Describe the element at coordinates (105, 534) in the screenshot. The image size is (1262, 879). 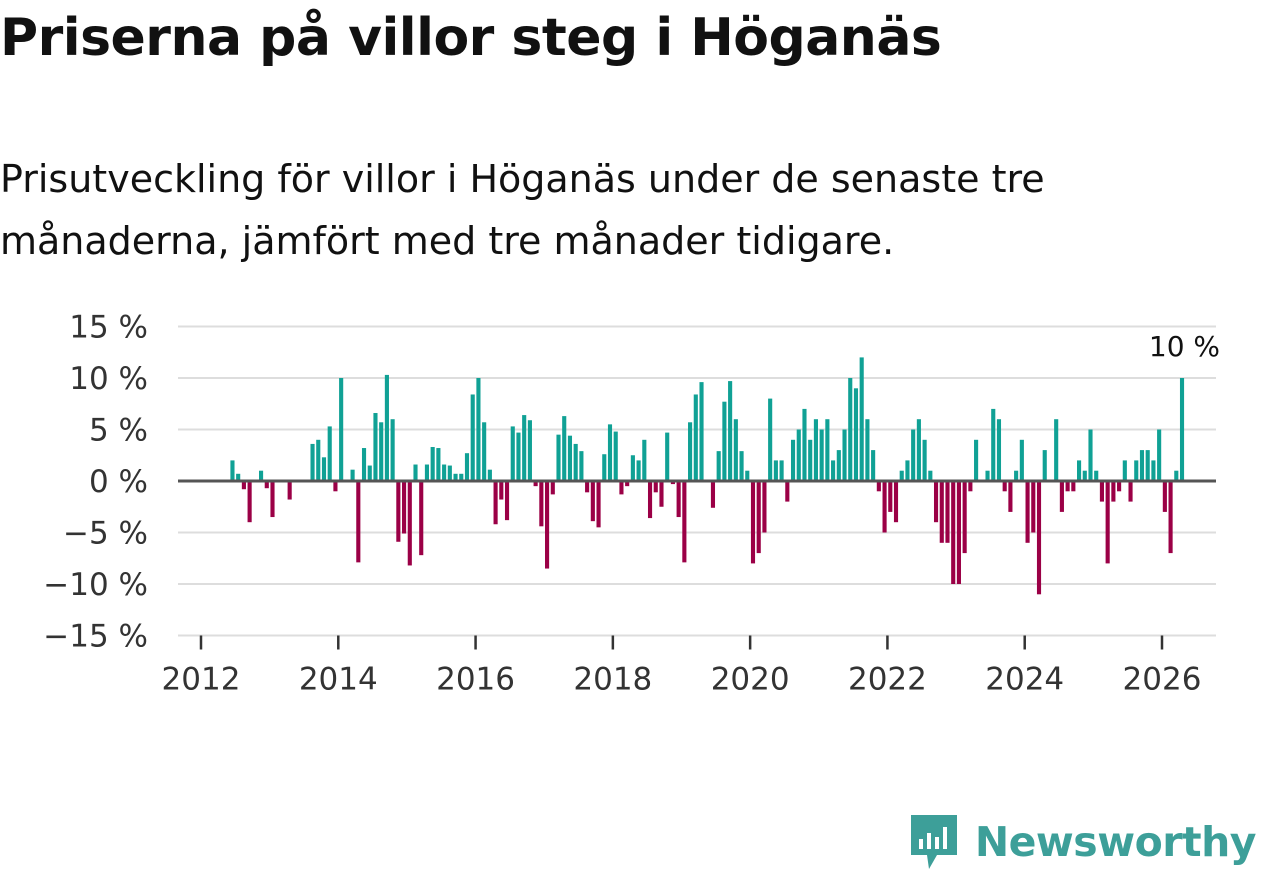
I see `y-tick-label: −5 %` at that location.